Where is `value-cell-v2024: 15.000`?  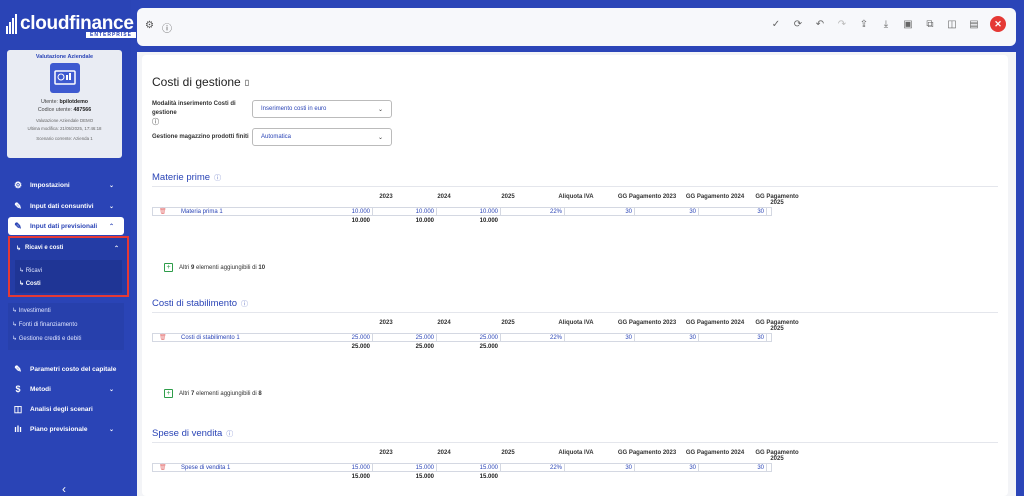
value-cell-v2024: 15.000 is located at coordinates (406, 468).